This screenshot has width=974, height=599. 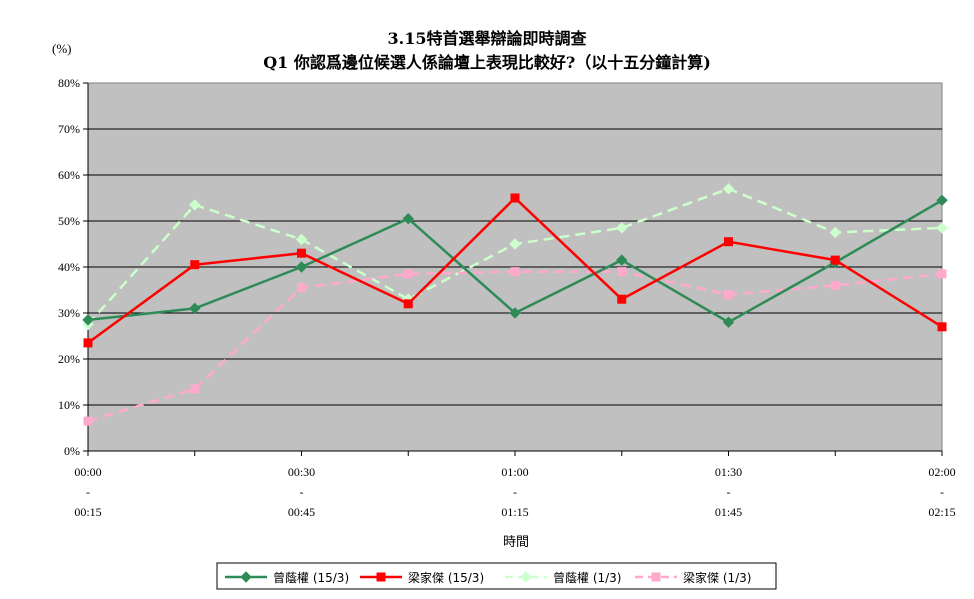 What do you see at coordinates (69, 313) in the screenshot?
I see `y-tick-label: 30%` at bounding box center [69, 313].